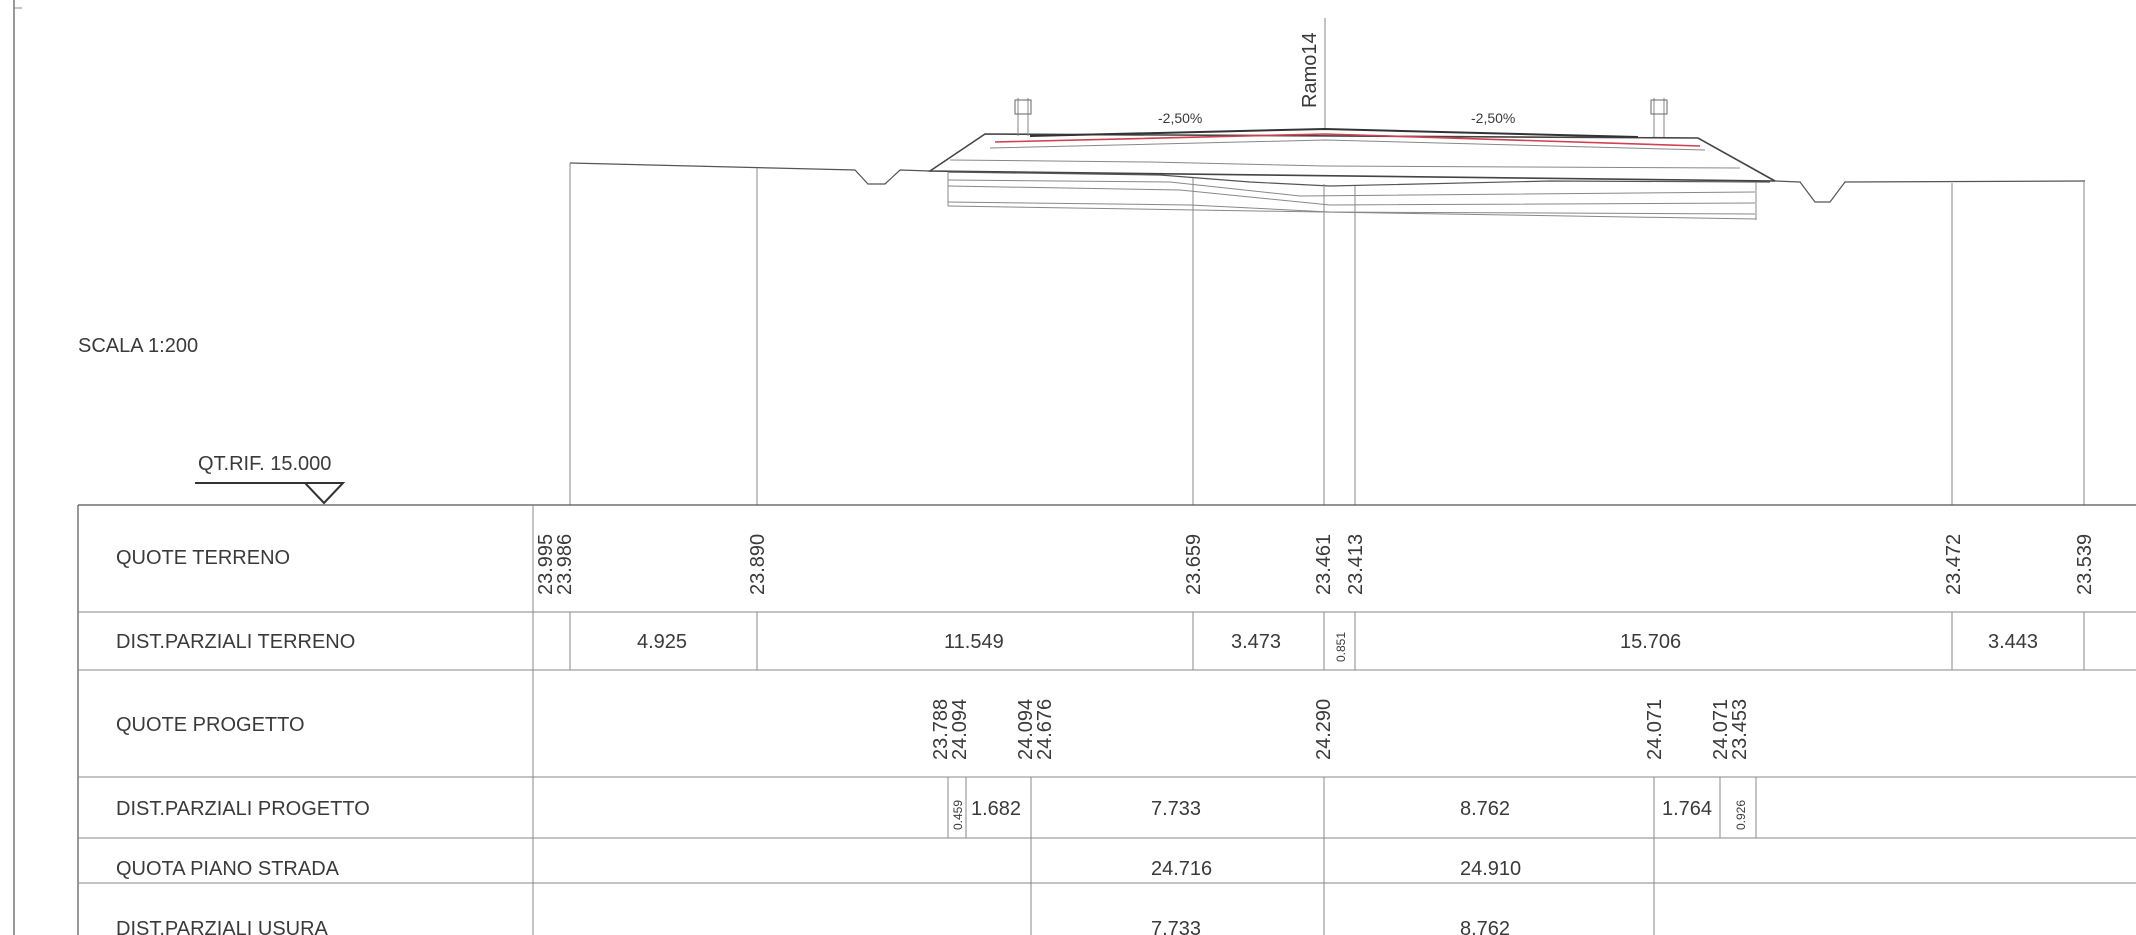 Image resolution: width=2136 pixels, height=935 pixels. I want to click on dist-progetto-value: 1.682, so click(996, 809).